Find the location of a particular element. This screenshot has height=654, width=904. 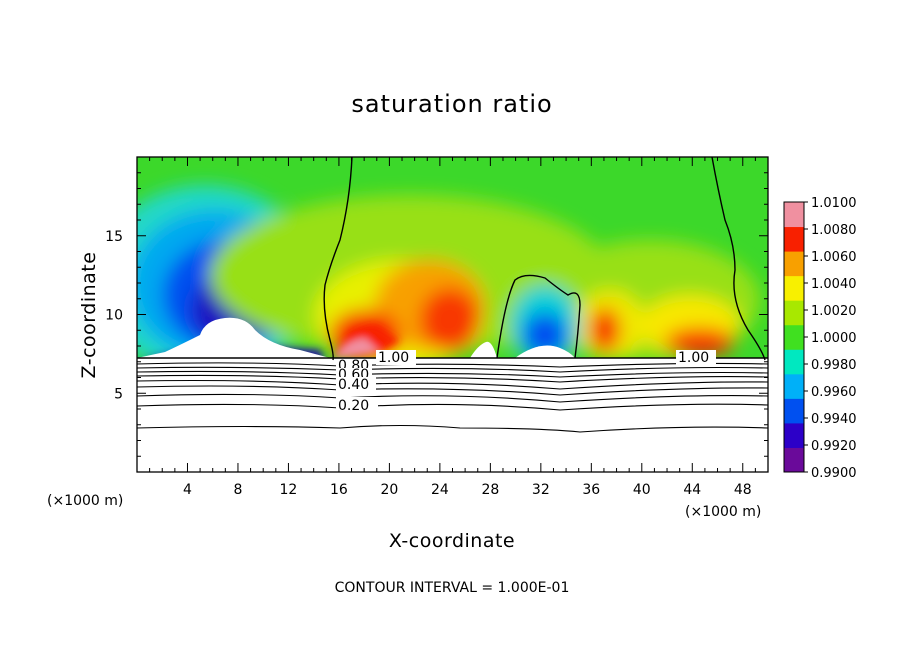

x-tick-label: 32 is located at coordinates (541, 490).